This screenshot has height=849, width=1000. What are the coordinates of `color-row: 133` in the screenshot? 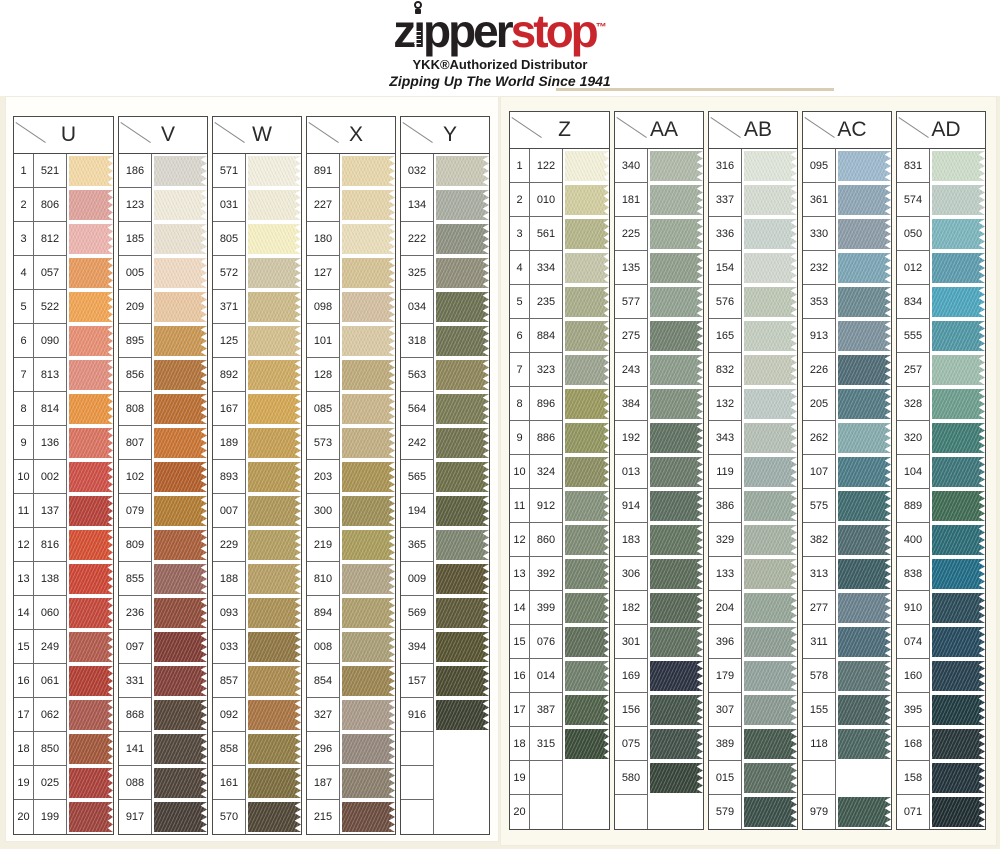 It's located at (753, 574).